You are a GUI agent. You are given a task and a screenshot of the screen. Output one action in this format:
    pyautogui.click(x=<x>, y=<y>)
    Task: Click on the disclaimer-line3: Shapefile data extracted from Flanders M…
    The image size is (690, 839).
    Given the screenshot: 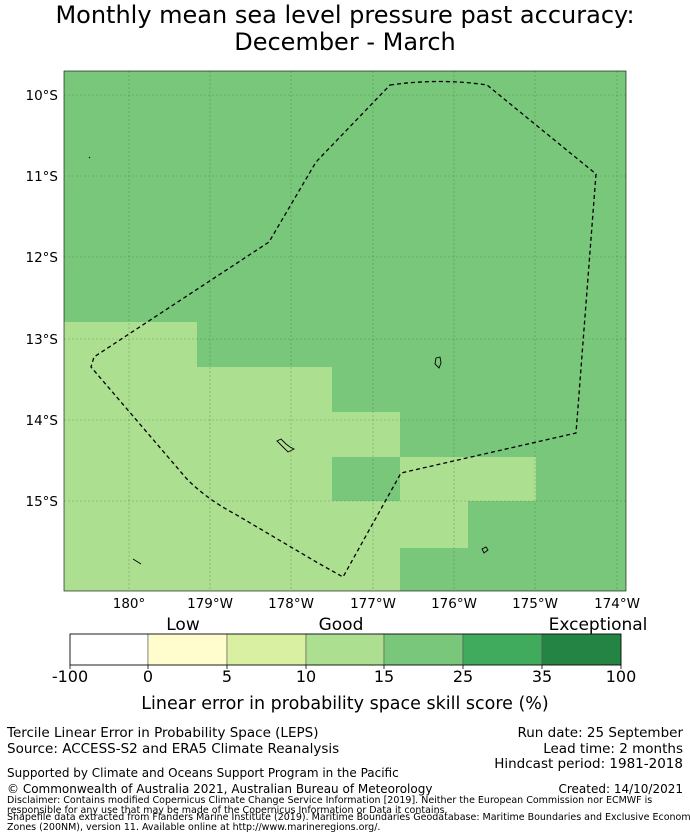 What is the action you would take?
    pyautogui.click(x=348, y=817)
    